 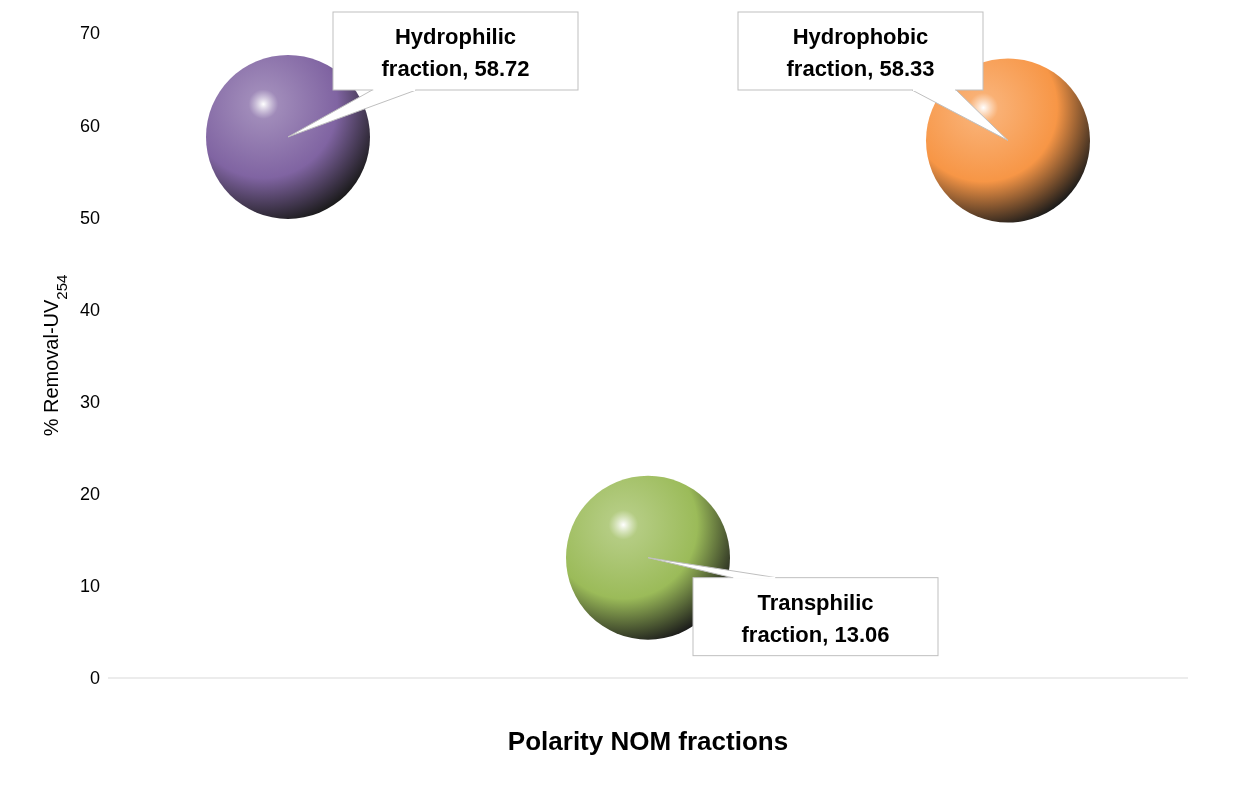 What do you see at coordinates (89, 401) in the screenshot?
I see `y-tick-label: 30` at bounding box center [89, 401].